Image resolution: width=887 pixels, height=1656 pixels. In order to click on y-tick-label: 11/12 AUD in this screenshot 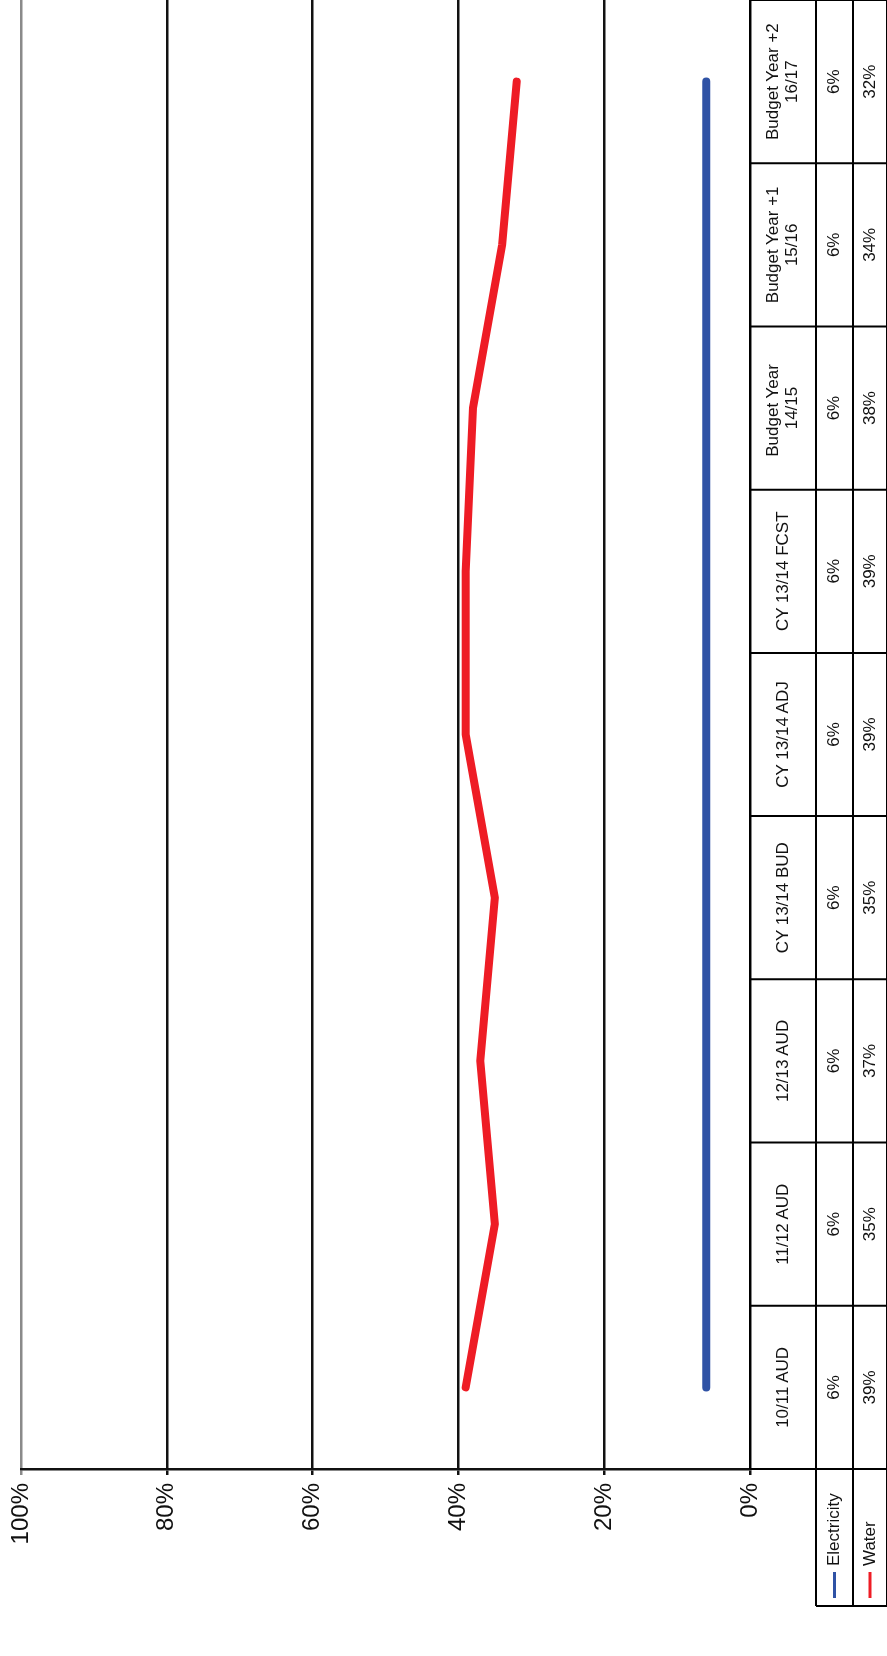, I will do `click(782, 1224)`.